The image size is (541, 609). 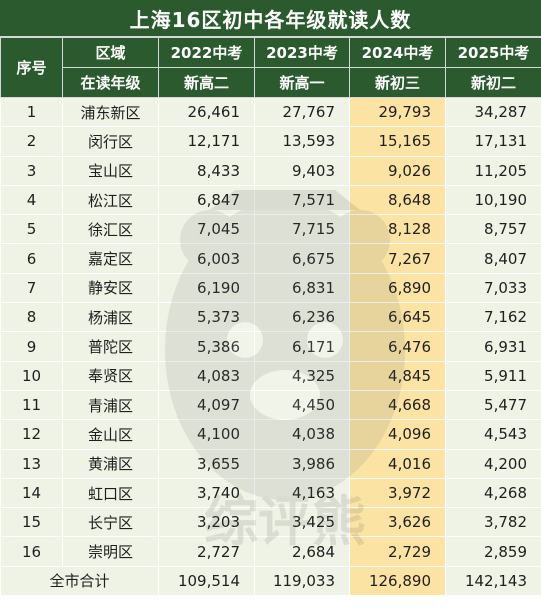 What do you see at coordinates (493, 317) in the screenshot?
I see `value-cell: 7,162` at bounding box center [493, 317].